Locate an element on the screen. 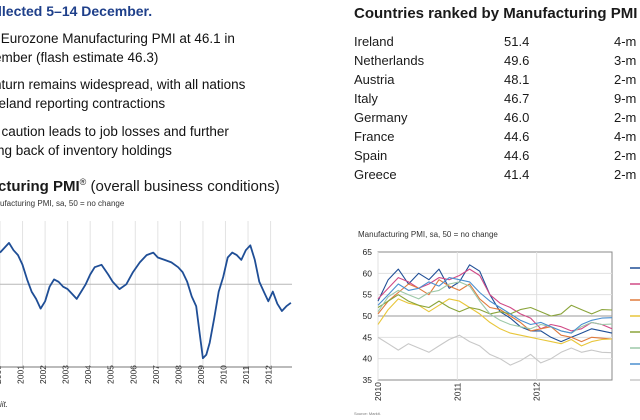  bullet-2-line-2: reland reporting contractions is located at coordinates (83, 103).